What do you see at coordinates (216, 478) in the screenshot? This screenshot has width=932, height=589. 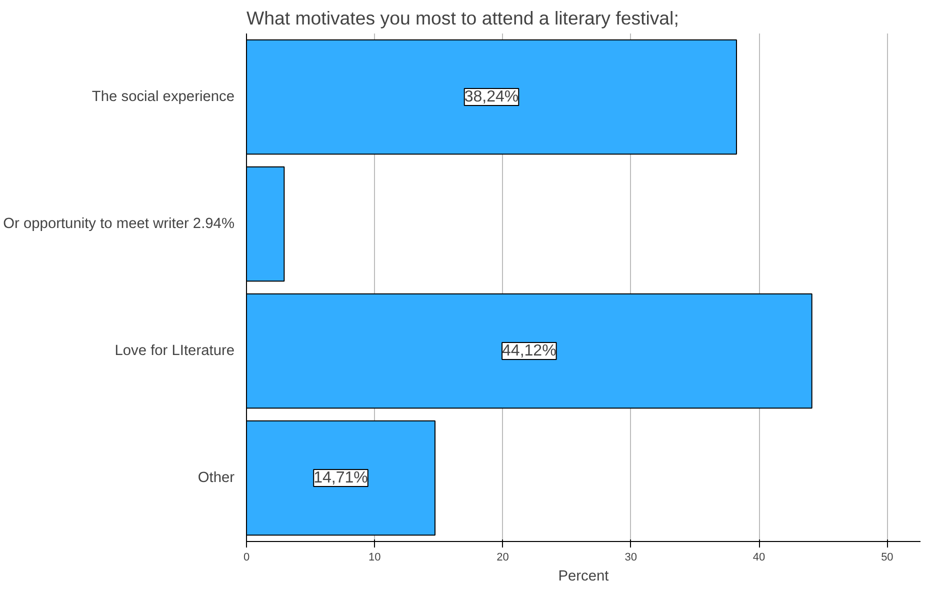 I see `y-tick-label: Other` at bounding box center [216, 478].